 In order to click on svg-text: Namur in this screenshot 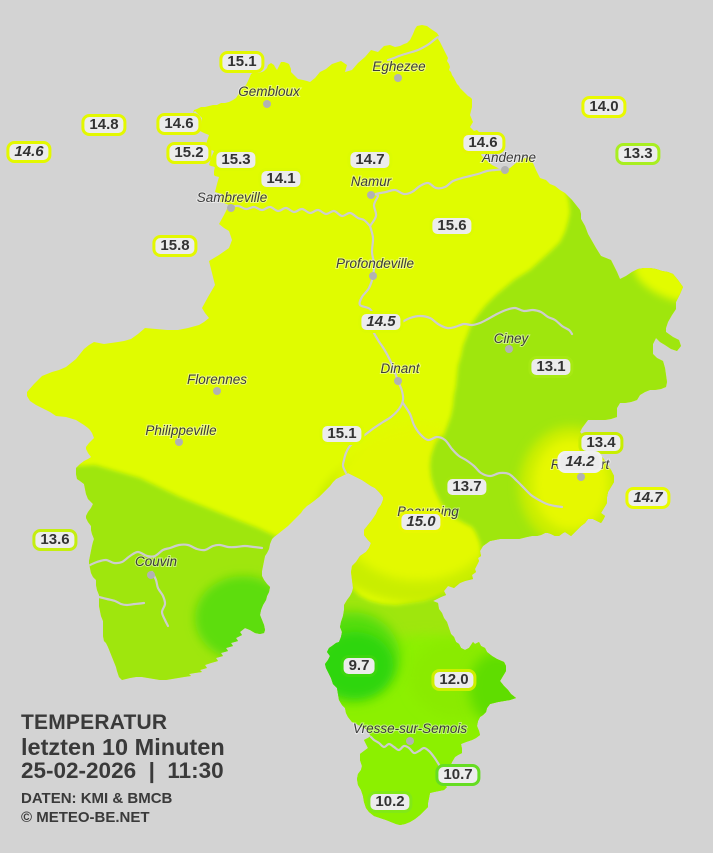, I will do `click(371, 181)`.